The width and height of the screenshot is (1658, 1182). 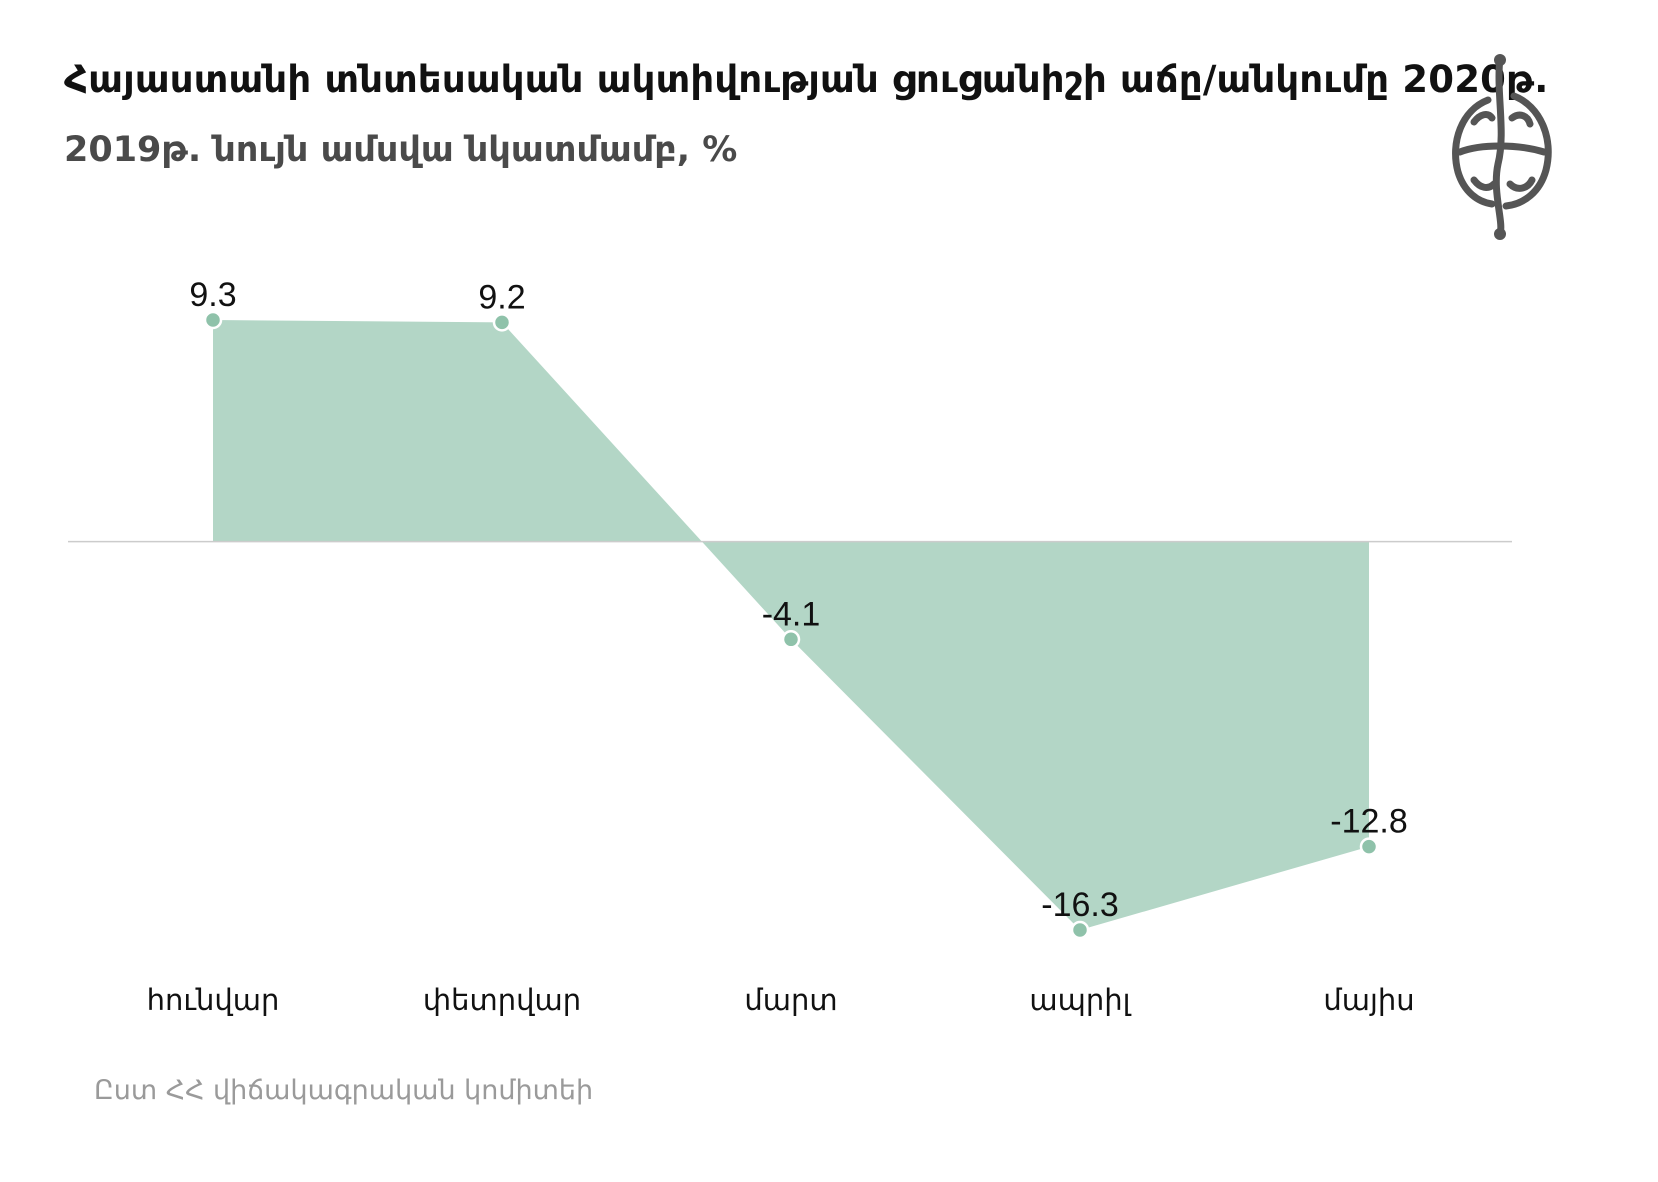 What do you see at coordinates (791, 614) in the screenshot?
I see `data-label-3: -4.1` at bounding box center [791, 614].